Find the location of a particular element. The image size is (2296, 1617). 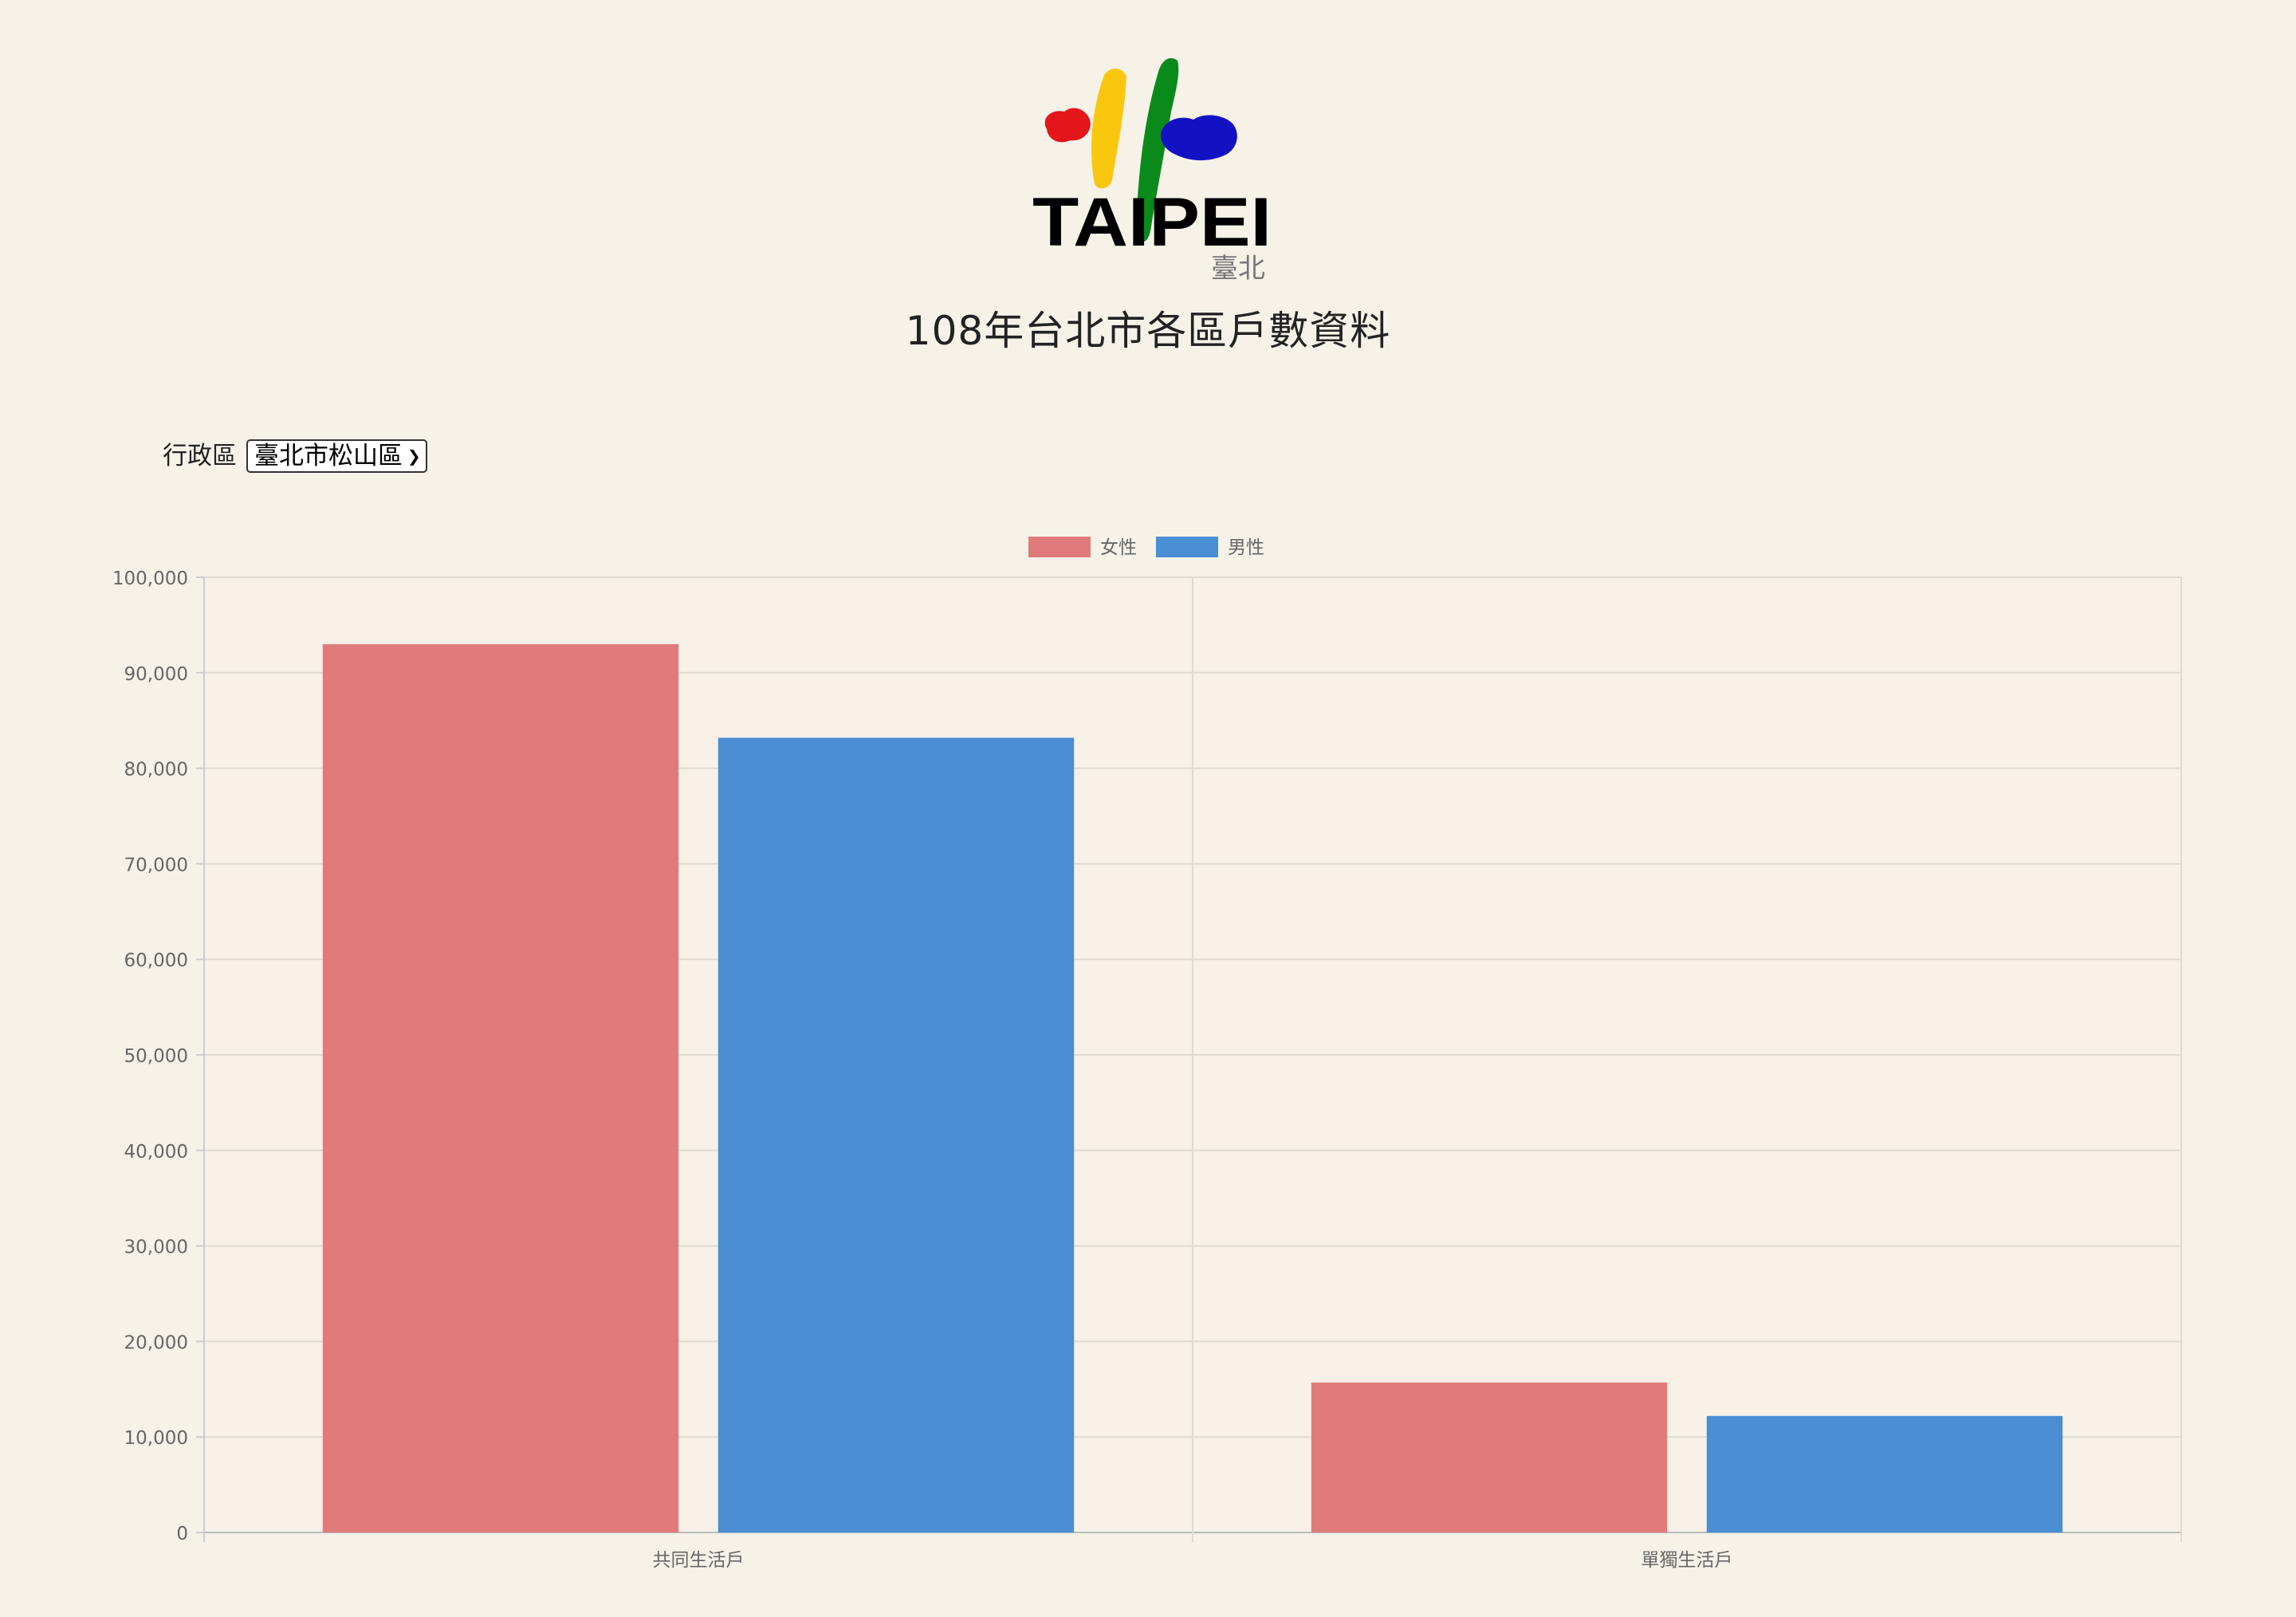

y-tick-label: 90,000 is located at coordinates (156, 674).